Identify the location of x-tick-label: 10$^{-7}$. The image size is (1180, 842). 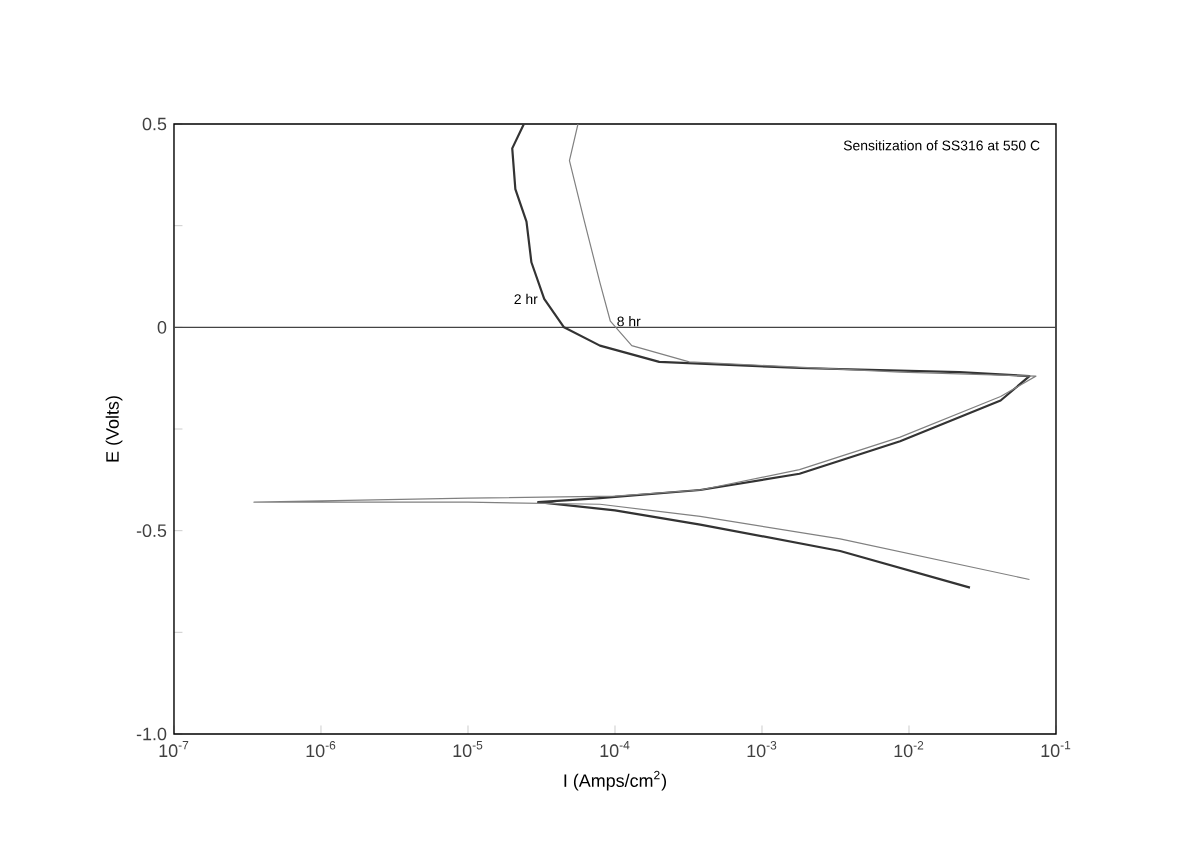
(174, 749).